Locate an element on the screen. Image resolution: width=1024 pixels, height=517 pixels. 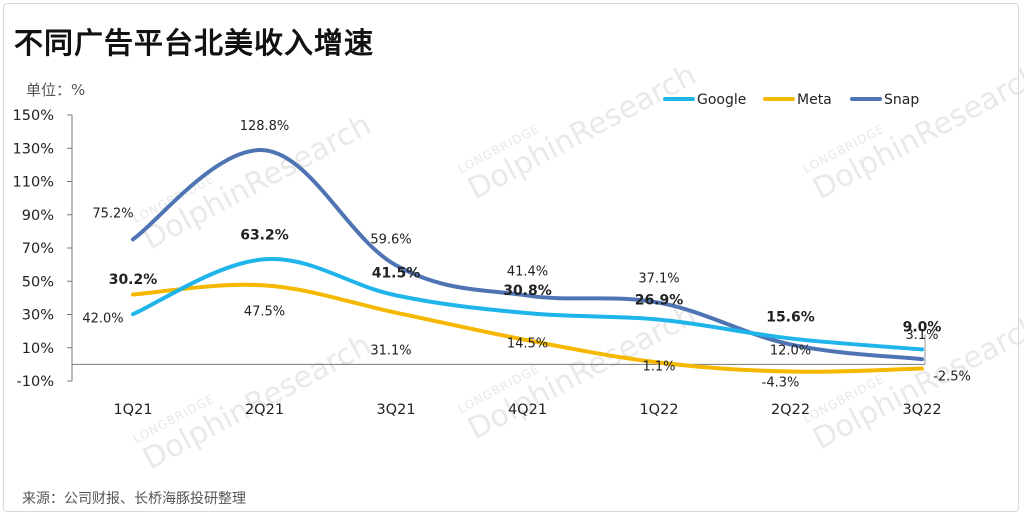
data-label-google: 15.6% is located at coordinates (790, 317).